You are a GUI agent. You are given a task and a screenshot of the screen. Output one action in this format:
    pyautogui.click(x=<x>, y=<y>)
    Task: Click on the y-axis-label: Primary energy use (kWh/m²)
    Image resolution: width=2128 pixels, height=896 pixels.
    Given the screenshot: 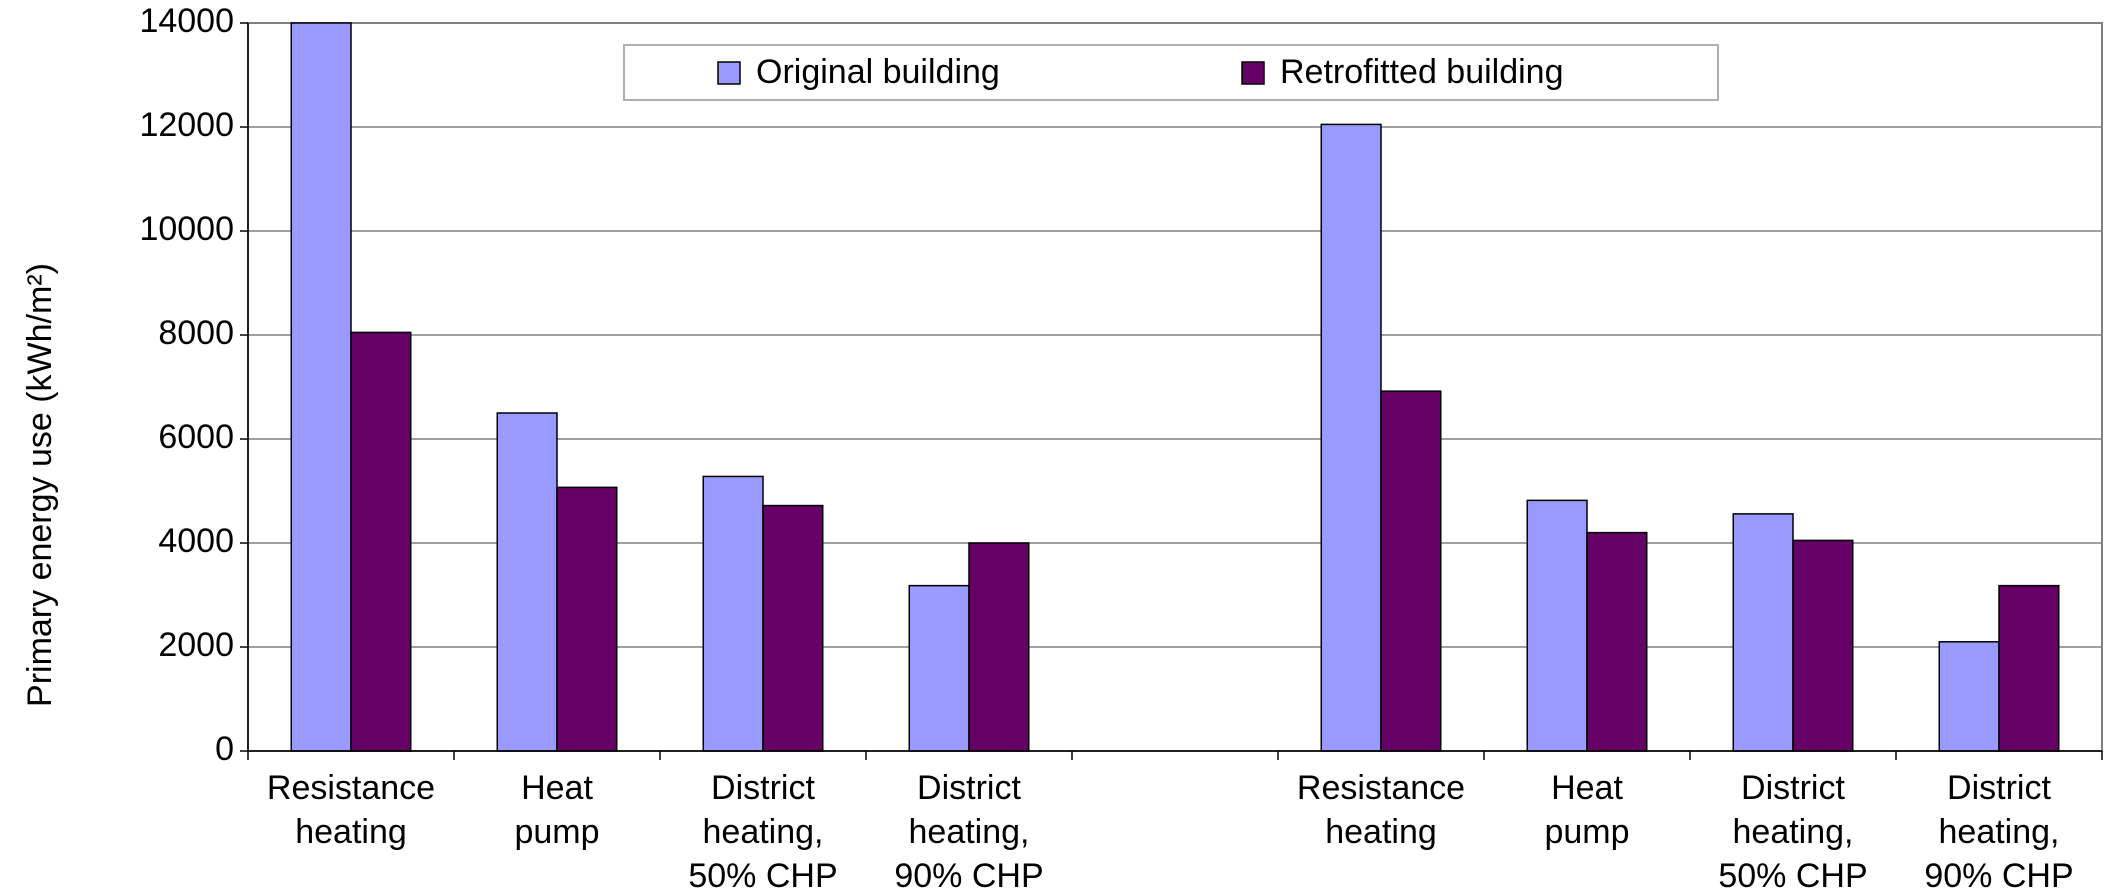 What is the action you would take?
    pyautogui.click(x=40, y=485)
    